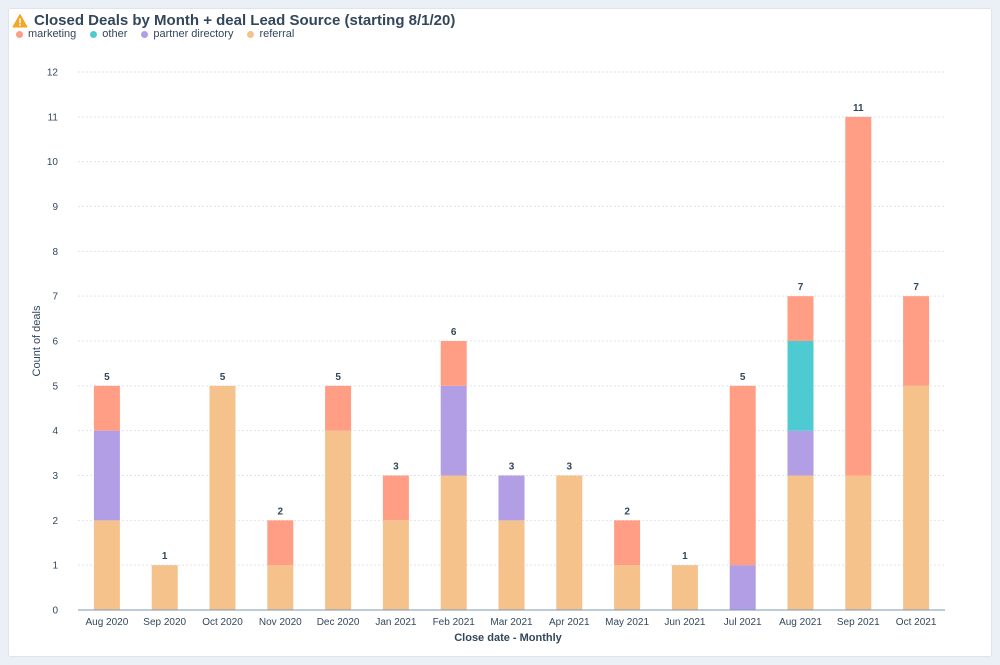  I want to click on x-tick-label: Jun 2021, so click(685, 622).